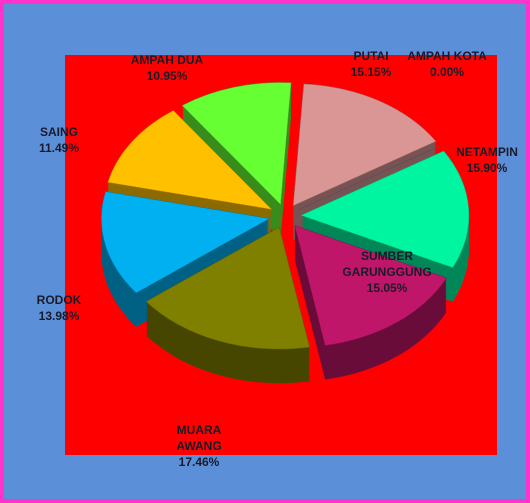 Image resolution: width=530 pixels, height=503 pixels. Describe the element at coordinates (371, 72) in the screenshot. I see `value-label: 15.15%` at that location.